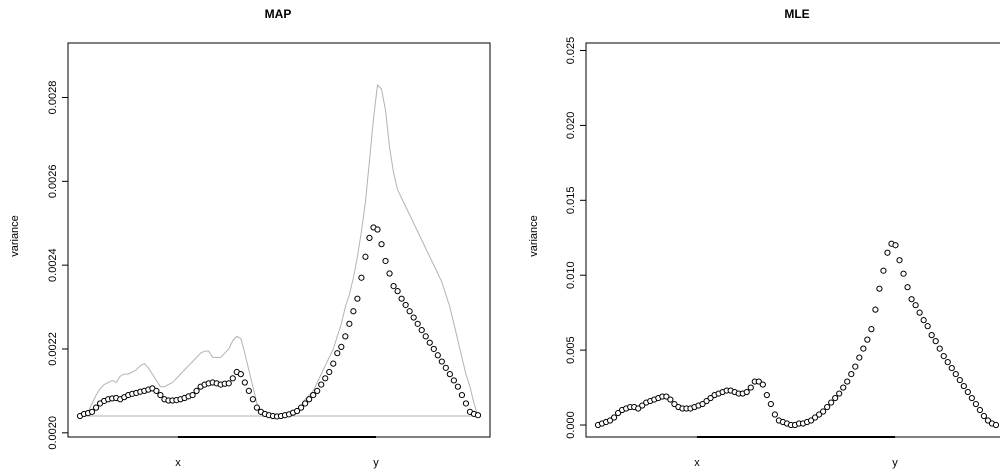  What do you see at coordinates (278, 14) in the screenshot?
I see `chart-title: MAP` at bounding box center [278, 14].